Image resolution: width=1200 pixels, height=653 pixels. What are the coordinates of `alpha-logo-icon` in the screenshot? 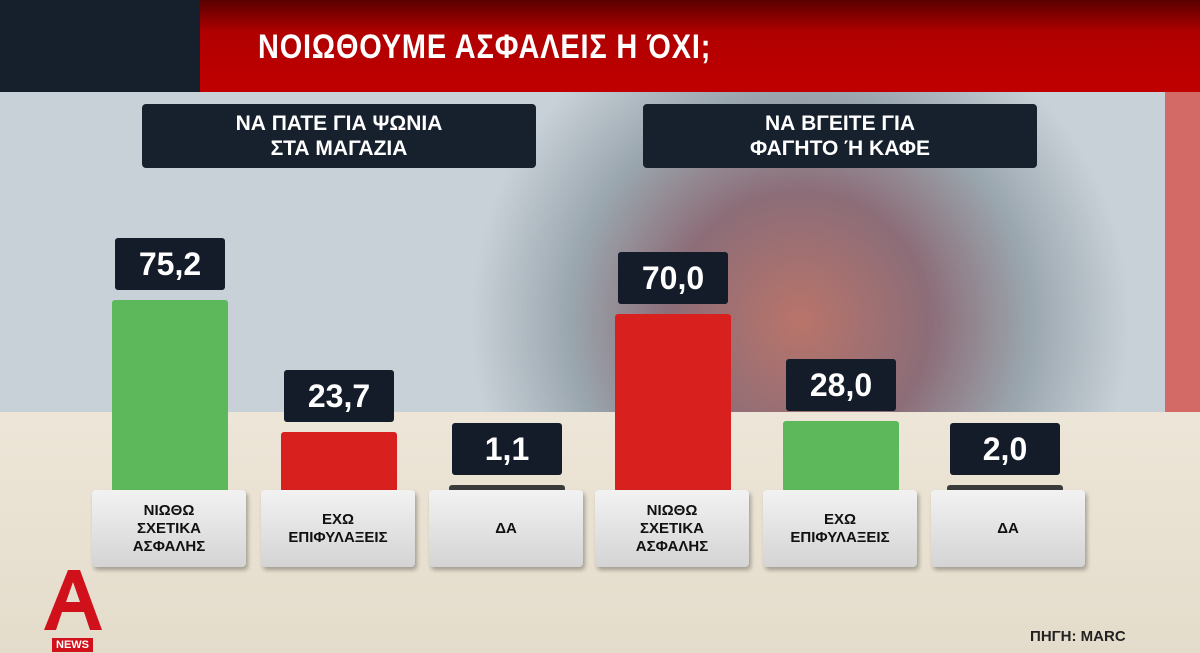 It's located at (73, 600).